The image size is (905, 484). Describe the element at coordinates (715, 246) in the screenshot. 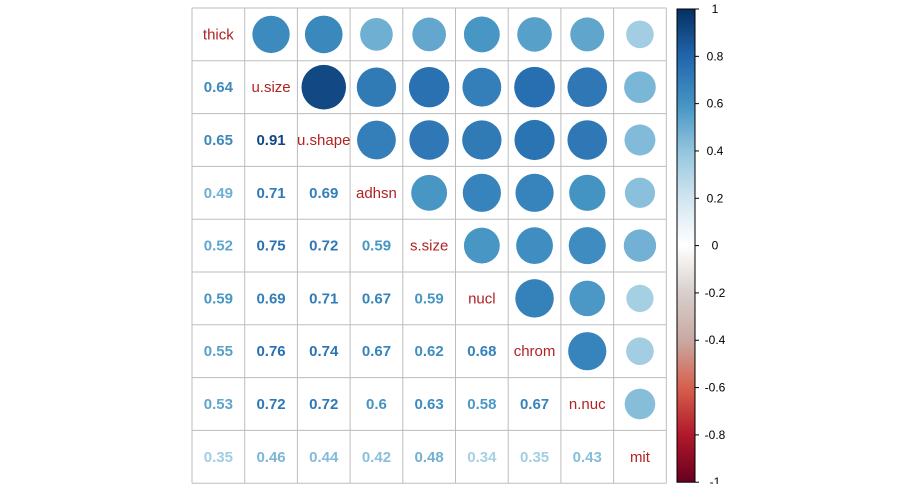

I see `colorbar-tick-label: 0` at that location.